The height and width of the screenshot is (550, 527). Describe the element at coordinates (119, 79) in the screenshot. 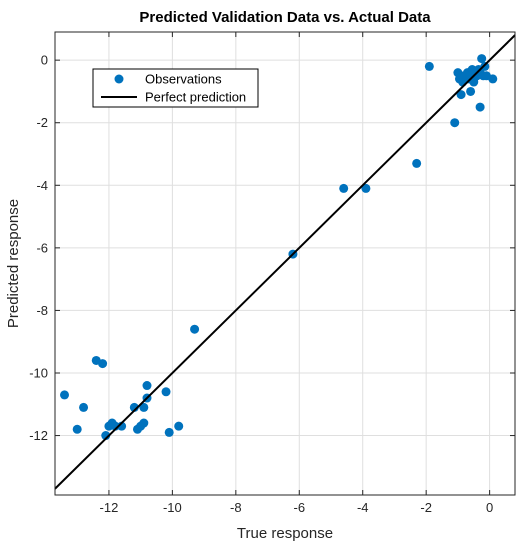

I see `legend-marker-observations` at that location.